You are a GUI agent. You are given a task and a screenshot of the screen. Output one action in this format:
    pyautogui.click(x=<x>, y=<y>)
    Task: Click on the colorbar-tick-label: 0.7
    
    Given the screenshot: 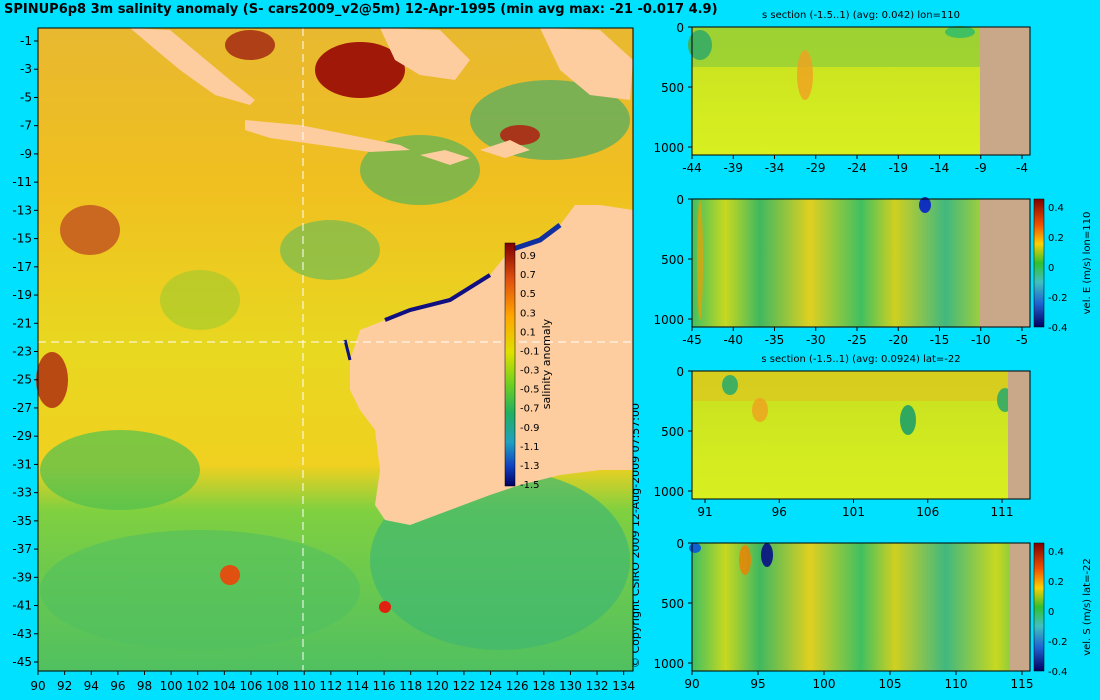 What is the action you would take?
    pyautogui.click(x=528, y=275)
    